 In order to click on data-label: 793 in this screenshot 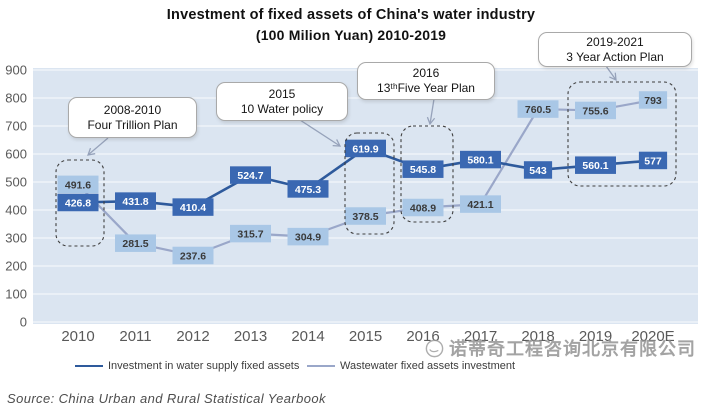, I will do `click(653, 101)`.